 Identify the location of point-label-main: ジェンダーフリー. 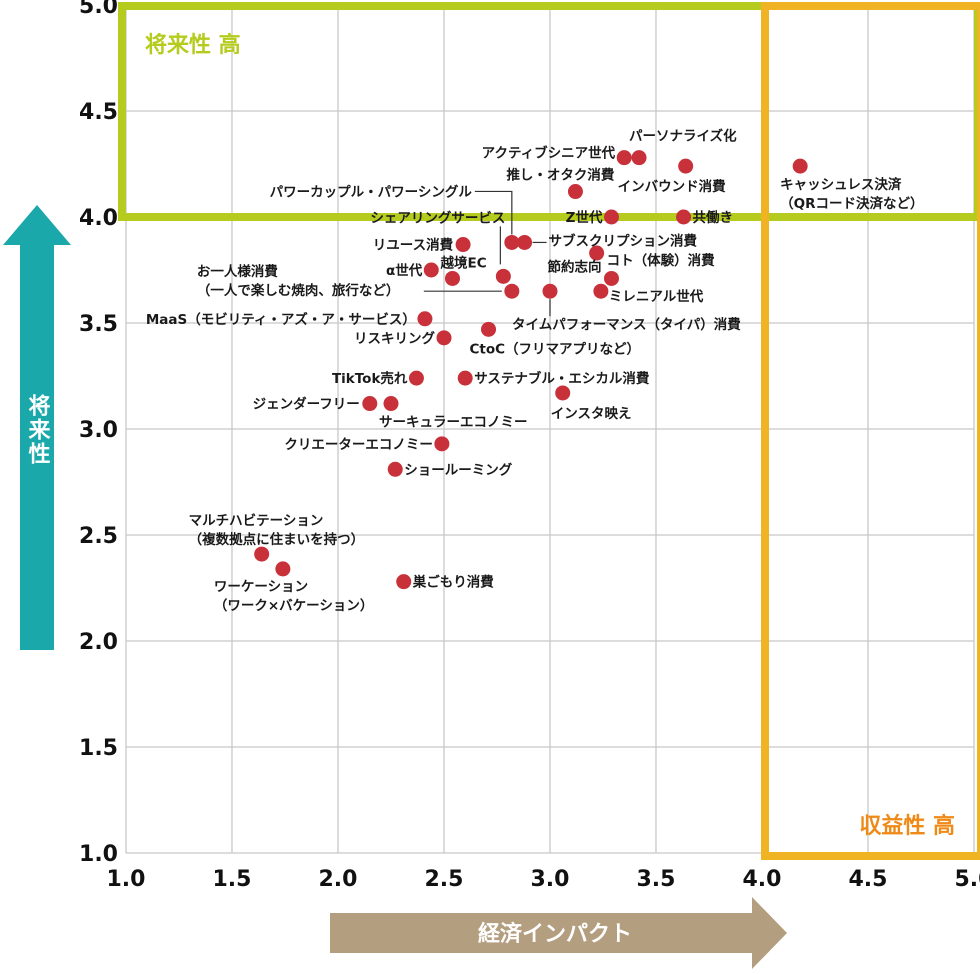
(306, 404).